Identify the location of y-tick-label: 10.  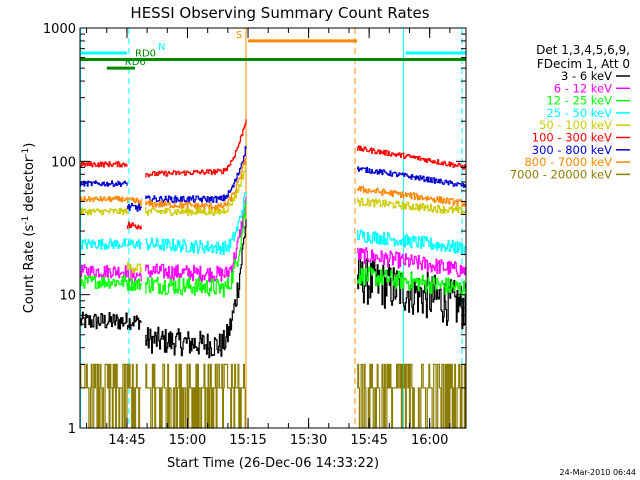
(67, 296).